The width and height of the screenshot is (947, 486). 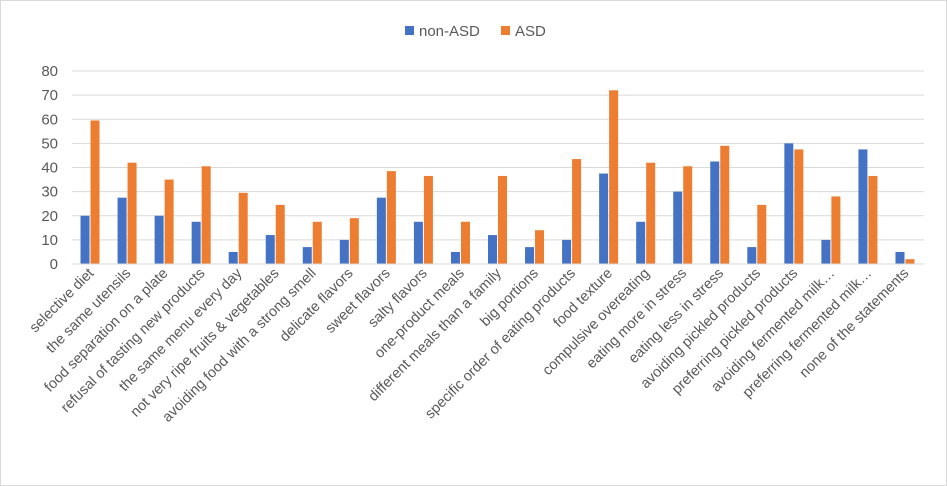 What do you see at coordinates (505, 30) in the screenshot?
I see `legend-swatch-asd` at bounding box center [505, 30].